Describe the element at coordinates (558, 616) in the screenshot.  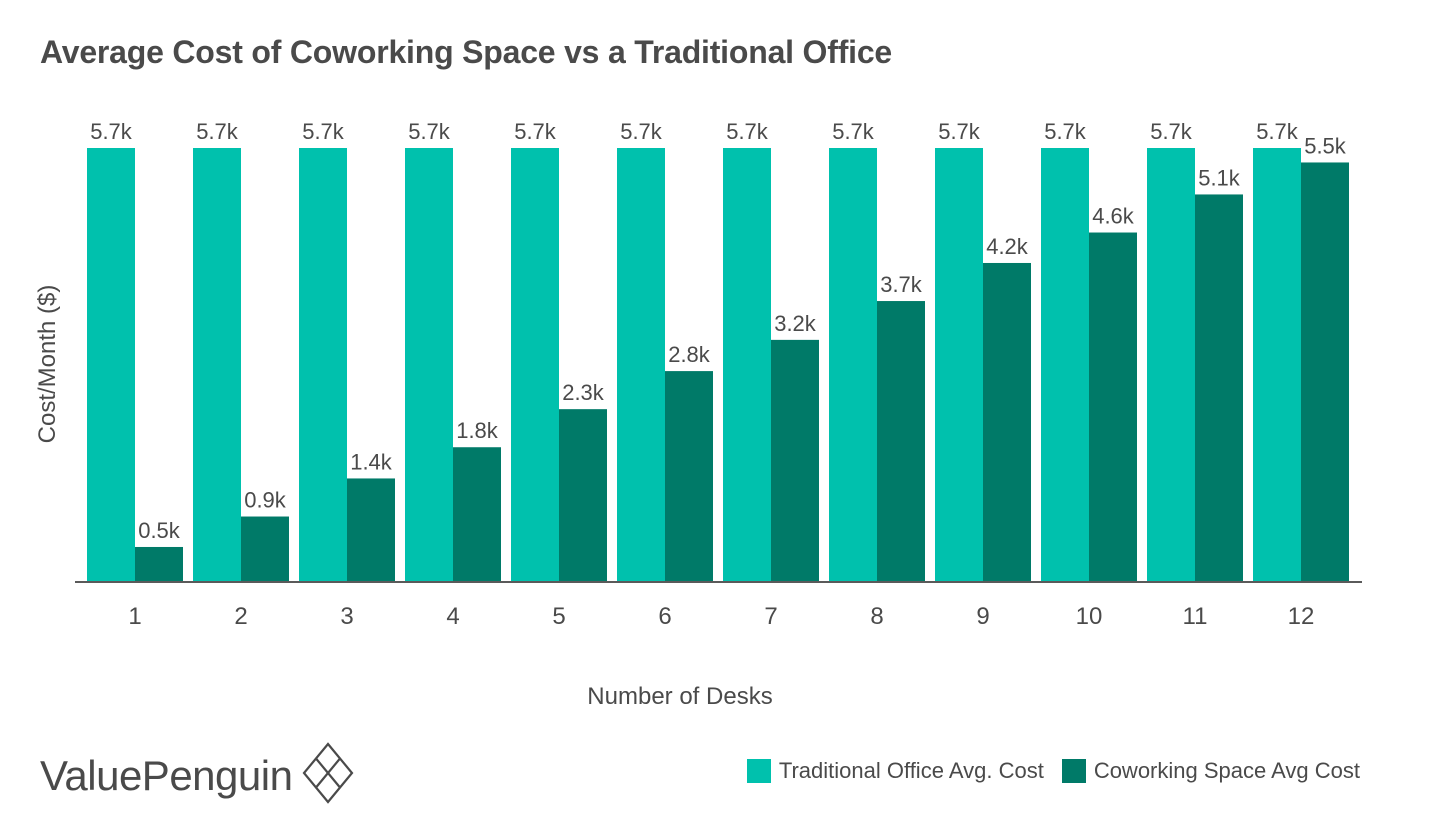
I see `x-tick-label-5: 5` at that location.